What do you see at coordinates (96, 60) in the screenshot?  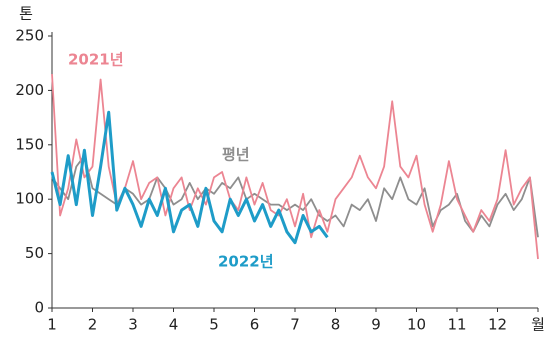 I see `series-label: 2021년` at bounding box center [96, 60].